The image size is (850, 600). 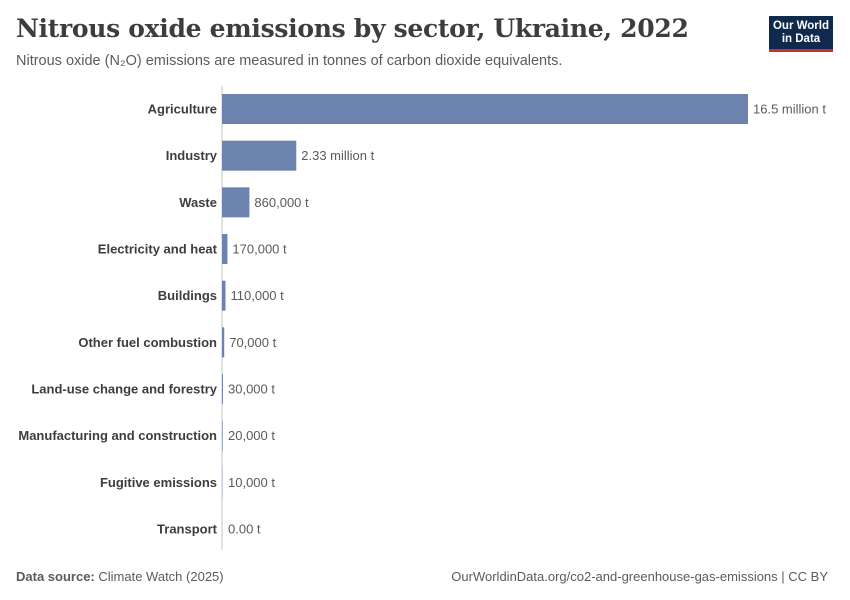 I want to click on value-label: 860,000 t, so click(x=281, y=202).